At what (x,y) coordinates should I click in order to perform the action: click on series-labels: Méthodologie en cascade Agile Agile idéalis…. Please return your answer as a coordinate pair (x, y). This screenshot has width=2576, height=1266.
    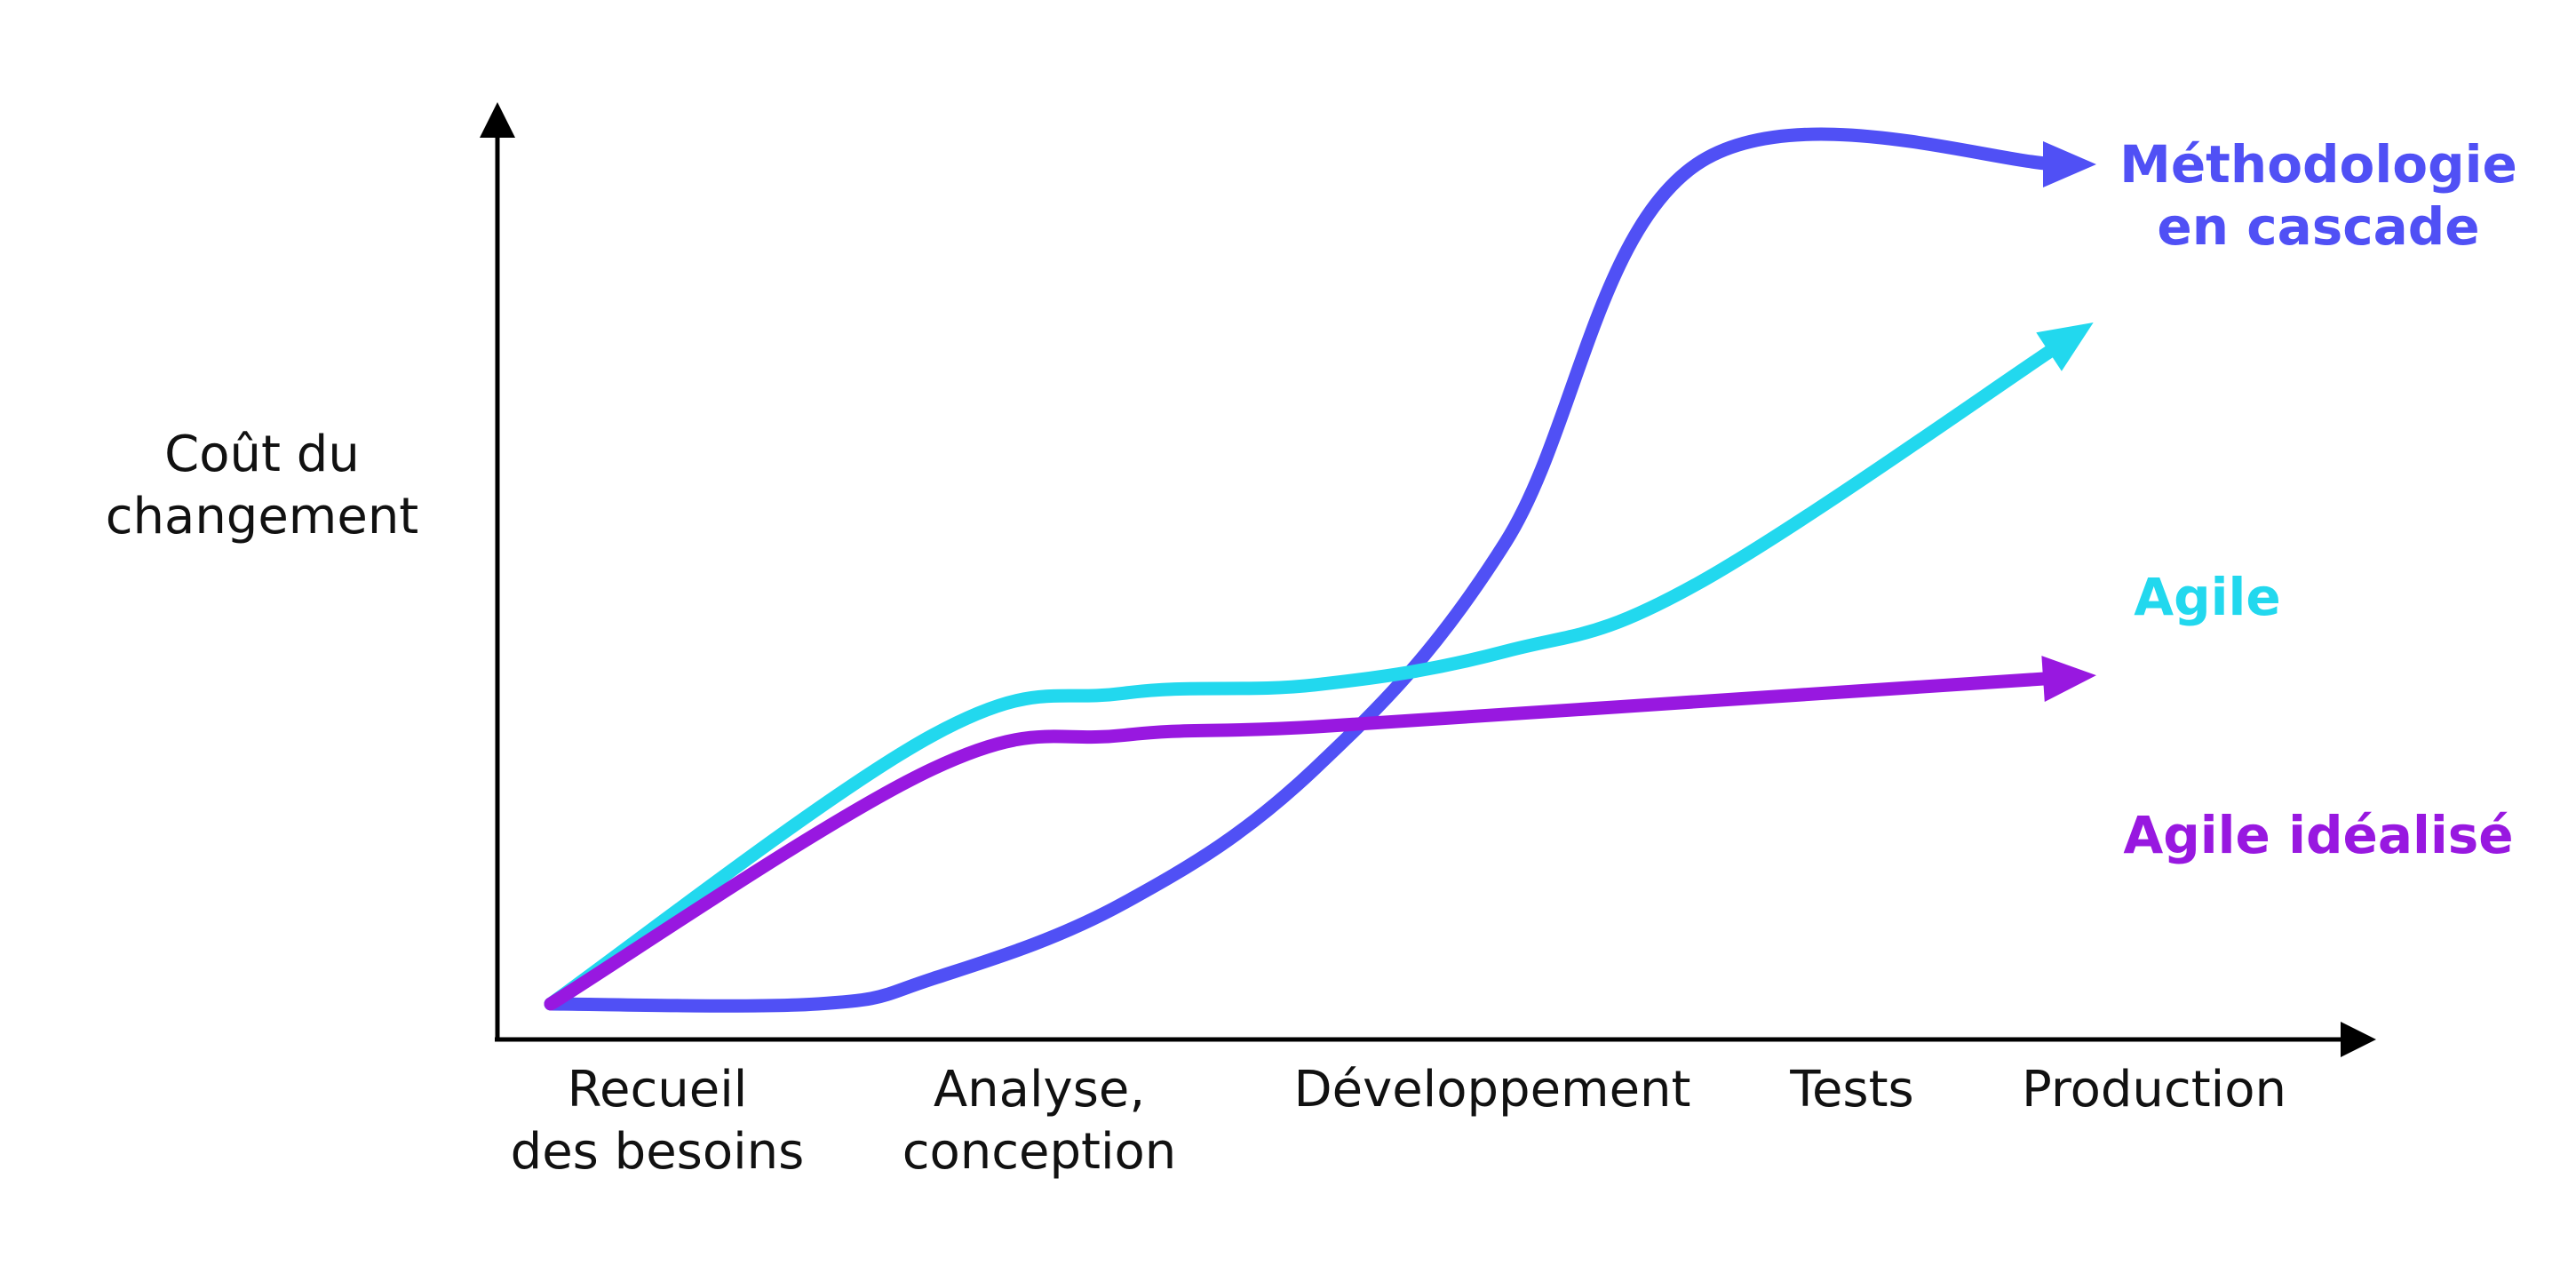
    Looking at the image, I should click on (2318, 500).